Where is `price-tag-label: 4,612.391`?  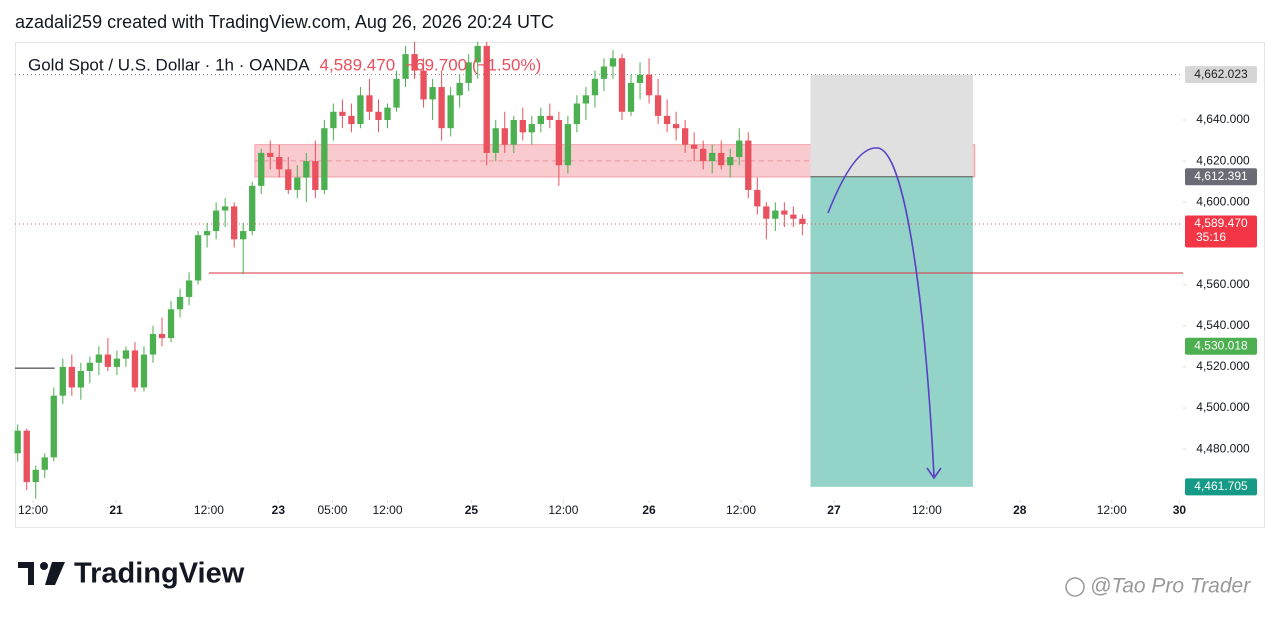
price-tag-label: 4,612.391 is located at coordinates (1221, 176).